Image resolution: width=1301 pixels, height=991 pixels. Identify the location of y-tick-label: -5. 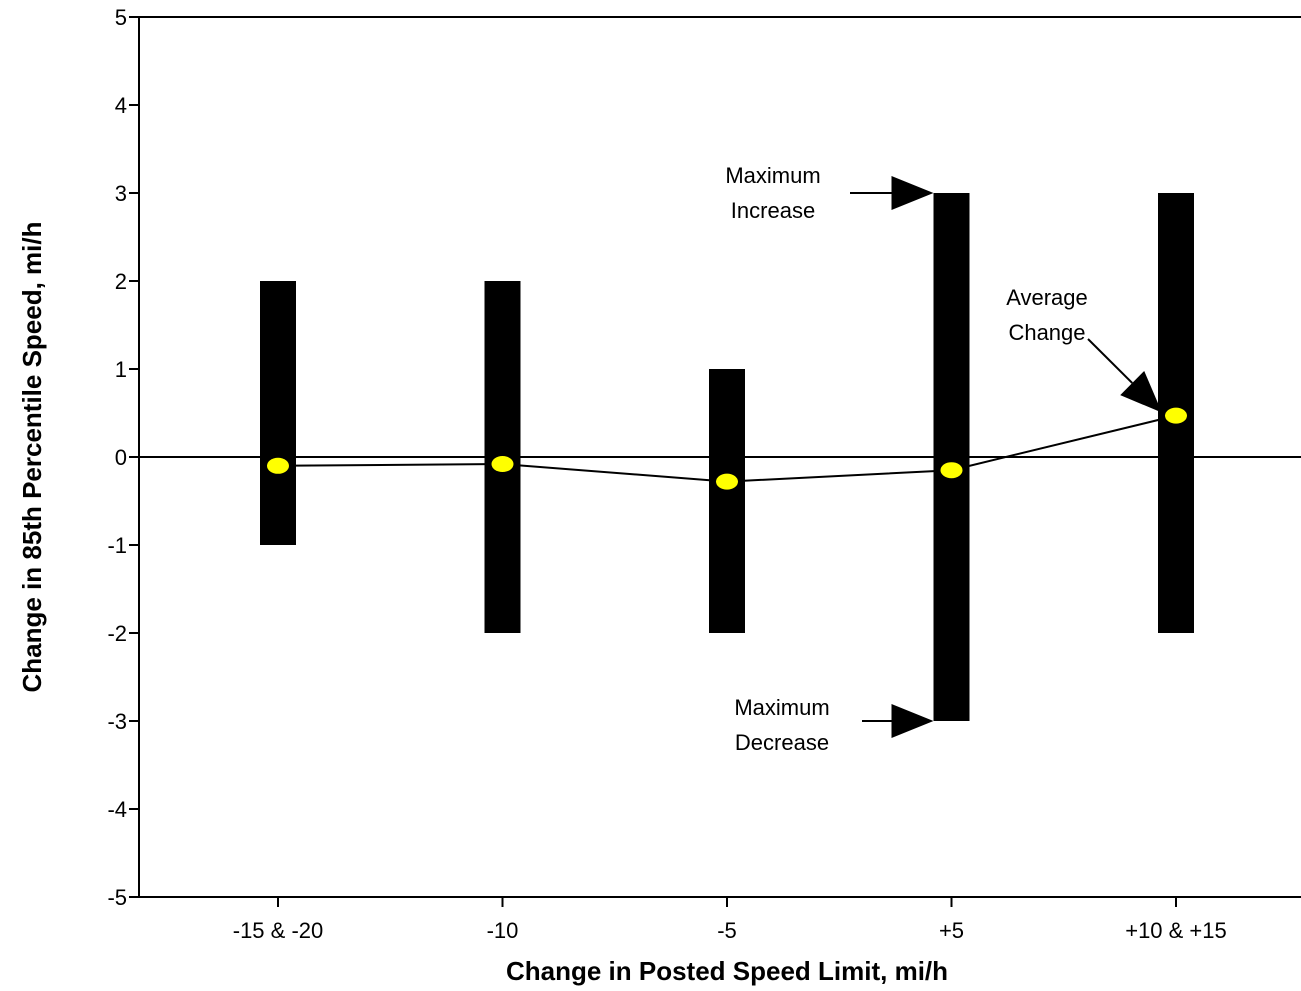
(117, 897).